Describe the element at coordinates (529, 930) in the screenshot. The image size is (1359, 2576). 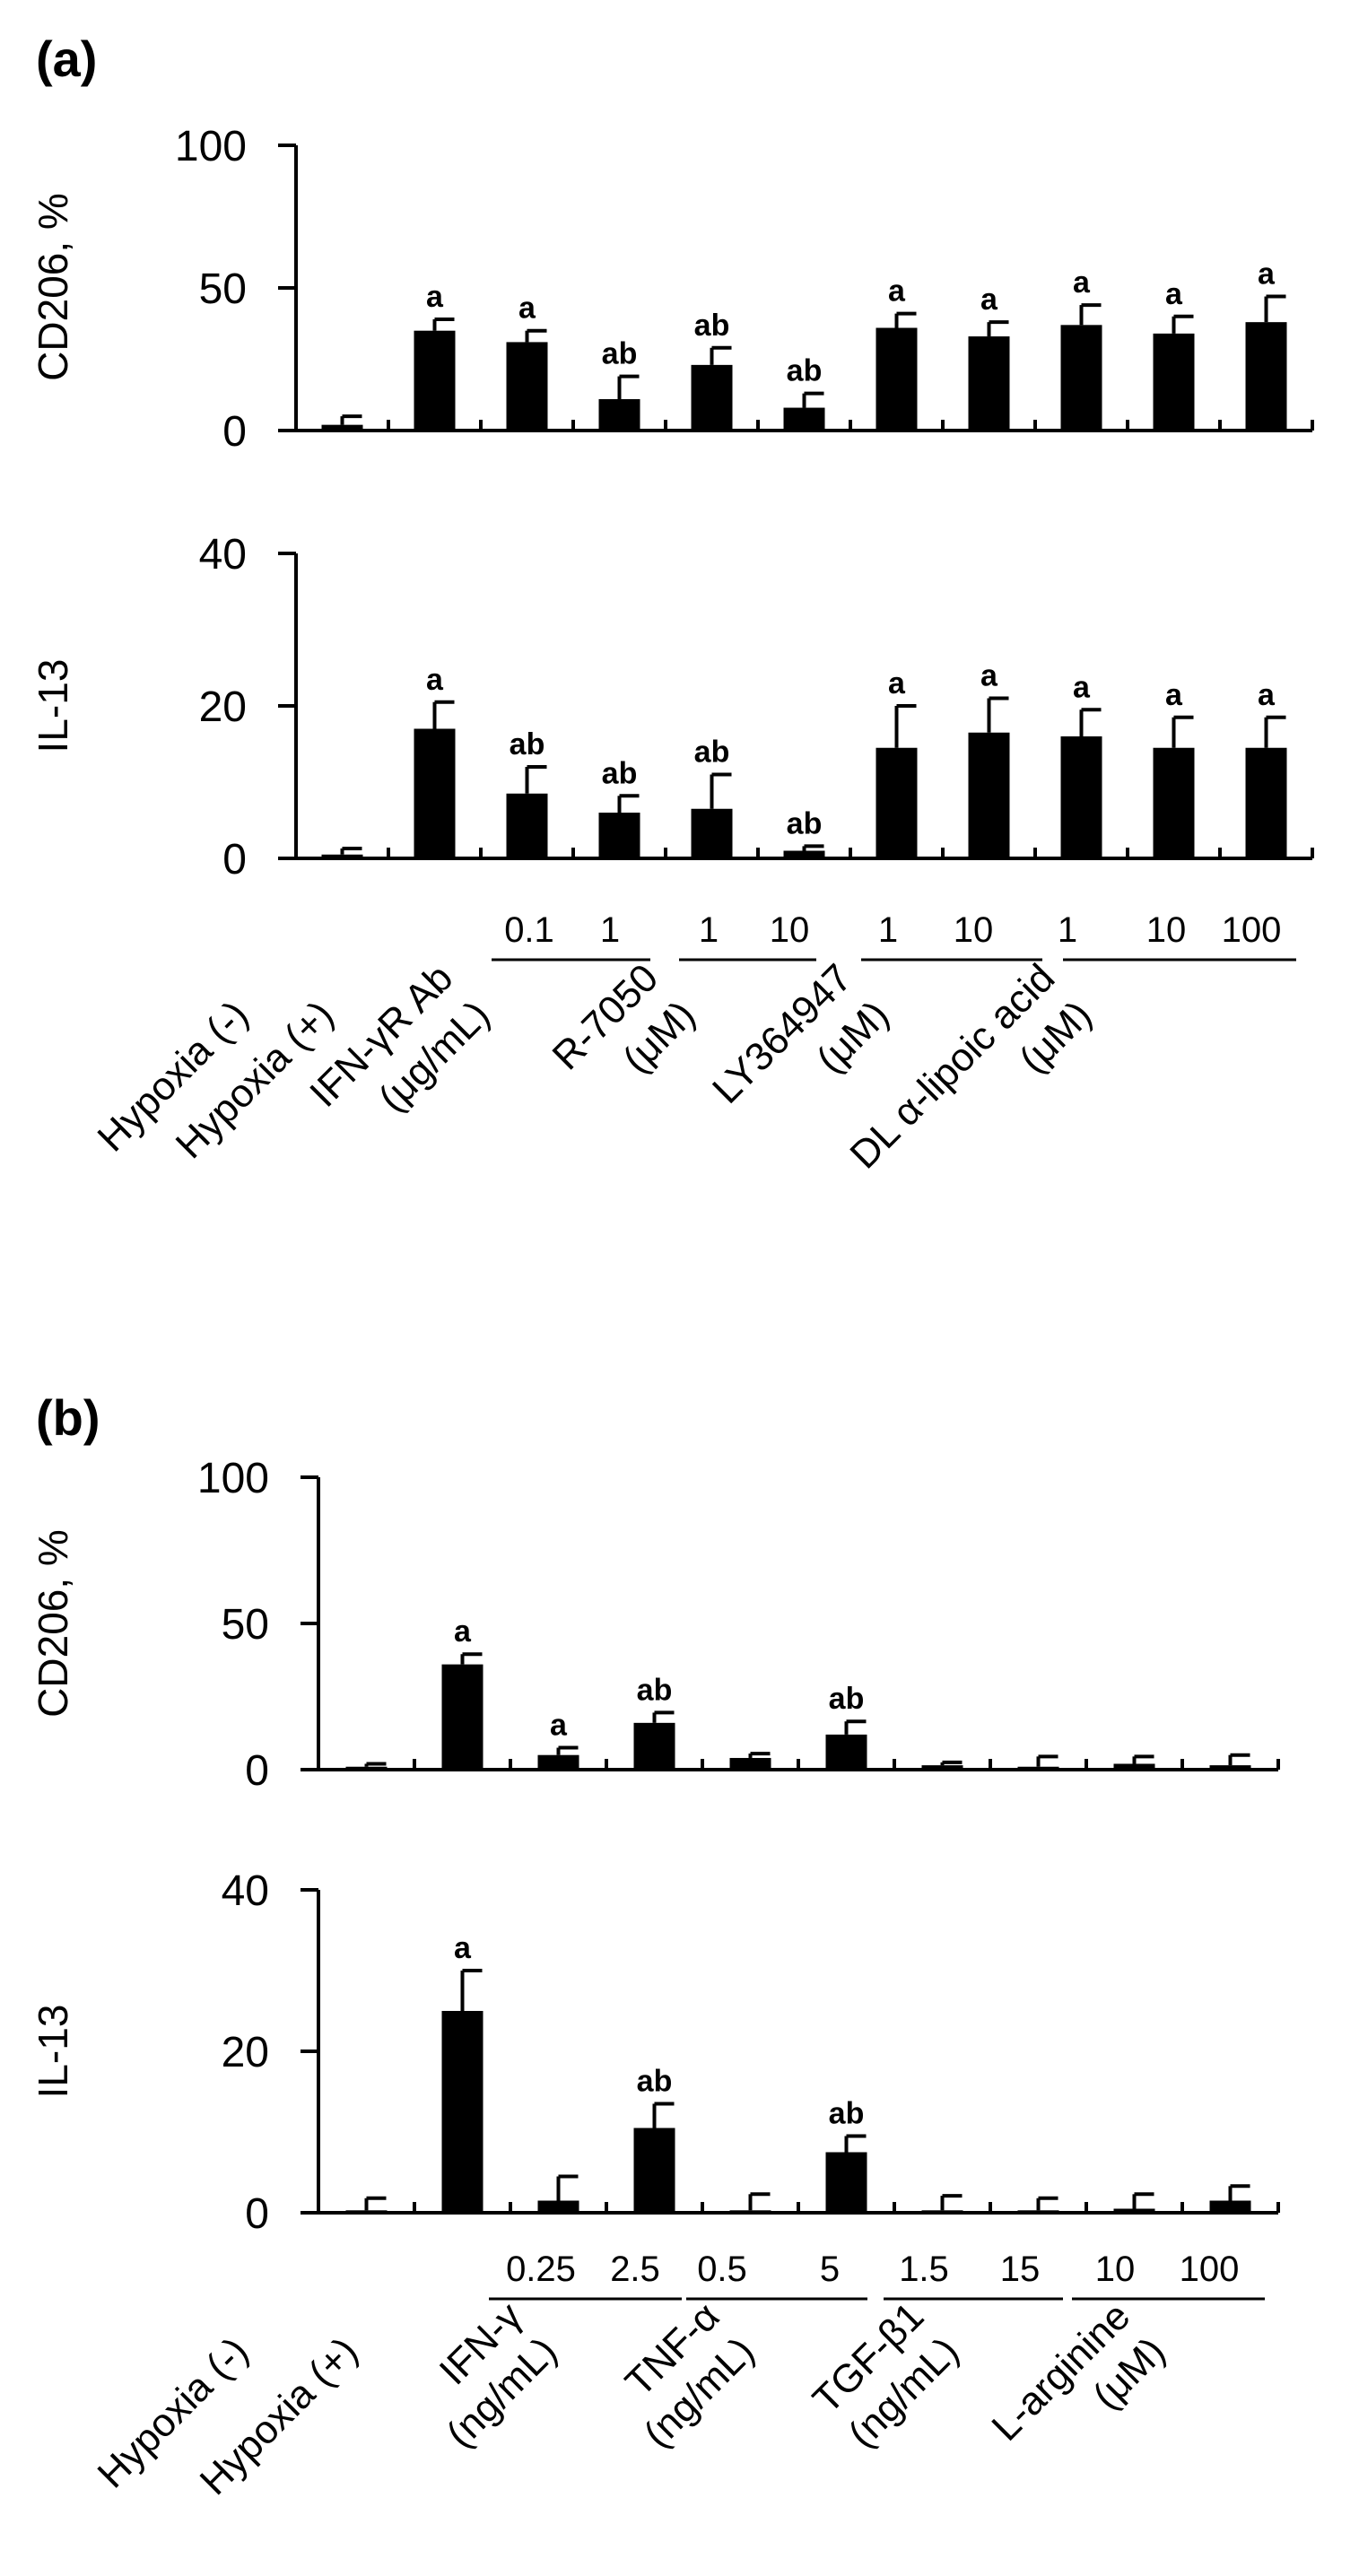
I see `dose-label: 0.1` at that location.